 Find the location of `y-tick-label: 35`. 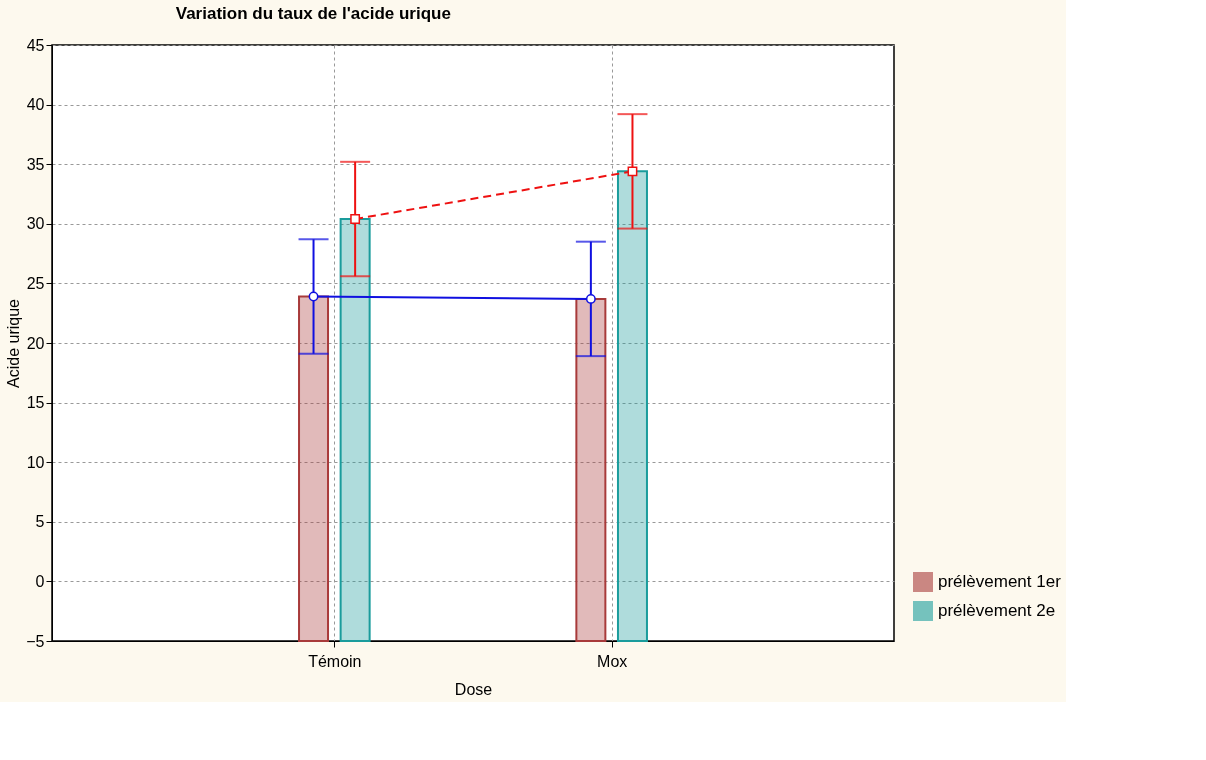

y-tick-label: 35 is located at coordinates (35, 164).